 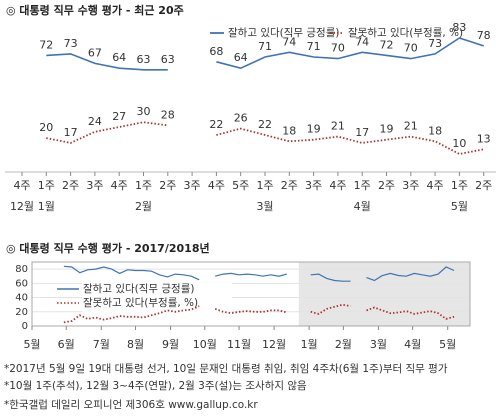 I want to click on chart-title: ◎ 대통령 직무 수행 평가 - 최근 20주, so click(x=95, y=10).